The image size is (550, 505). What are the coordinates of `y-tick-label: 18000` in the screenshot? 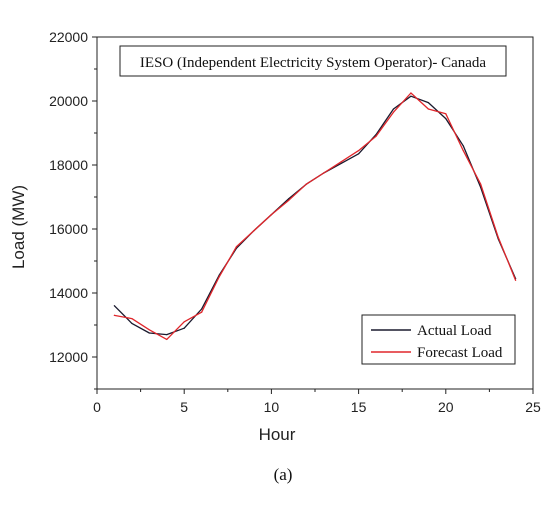 It's located at (68, 165).